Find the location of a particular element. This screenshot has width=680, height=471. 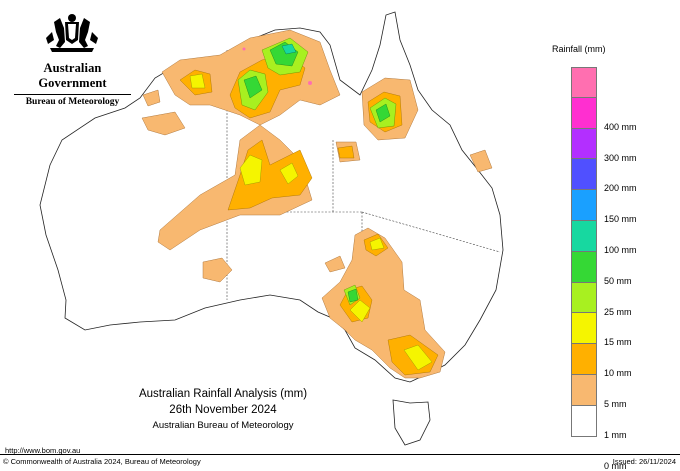

rain-100plus-mm is located at coordinates (277, 66).